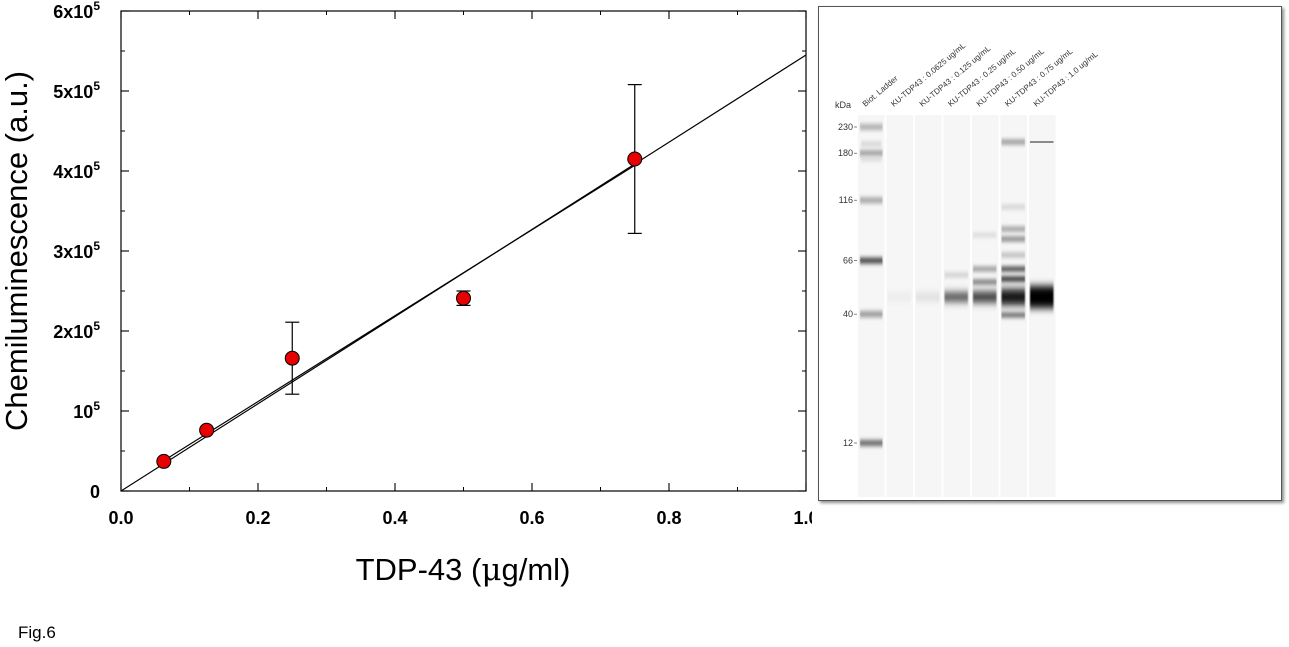  Describe the element at coordinates (845, 127) in the screenshot. I see `marker-label: 230` at that location.